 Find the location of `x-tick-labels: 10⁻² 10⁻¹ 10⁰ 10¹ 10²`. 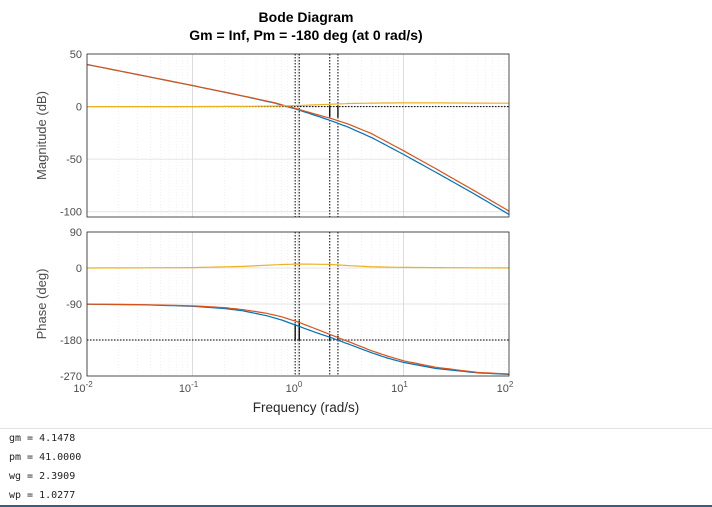

x-tick-labels: 10⁻² 10⁻¹ 10⁰ 10¹ 10² is located at coordinates (293, 387).